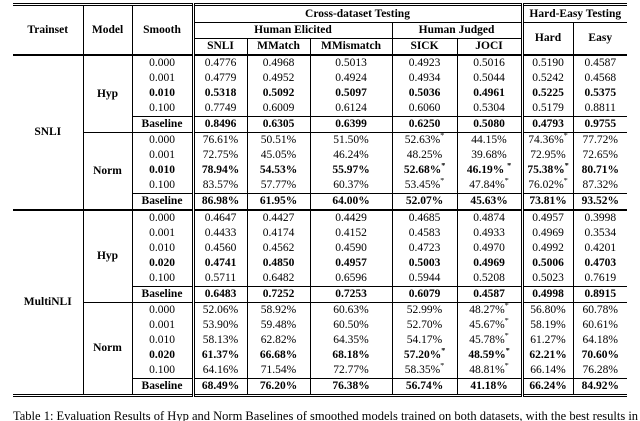 Image resolution: width=640 pixels, height=421 pixels. What do you see at coordinates (350, 140) in the screenshot?
I see `value-cell-mmismatch: 51.50%` at bounding box center [350, 140].